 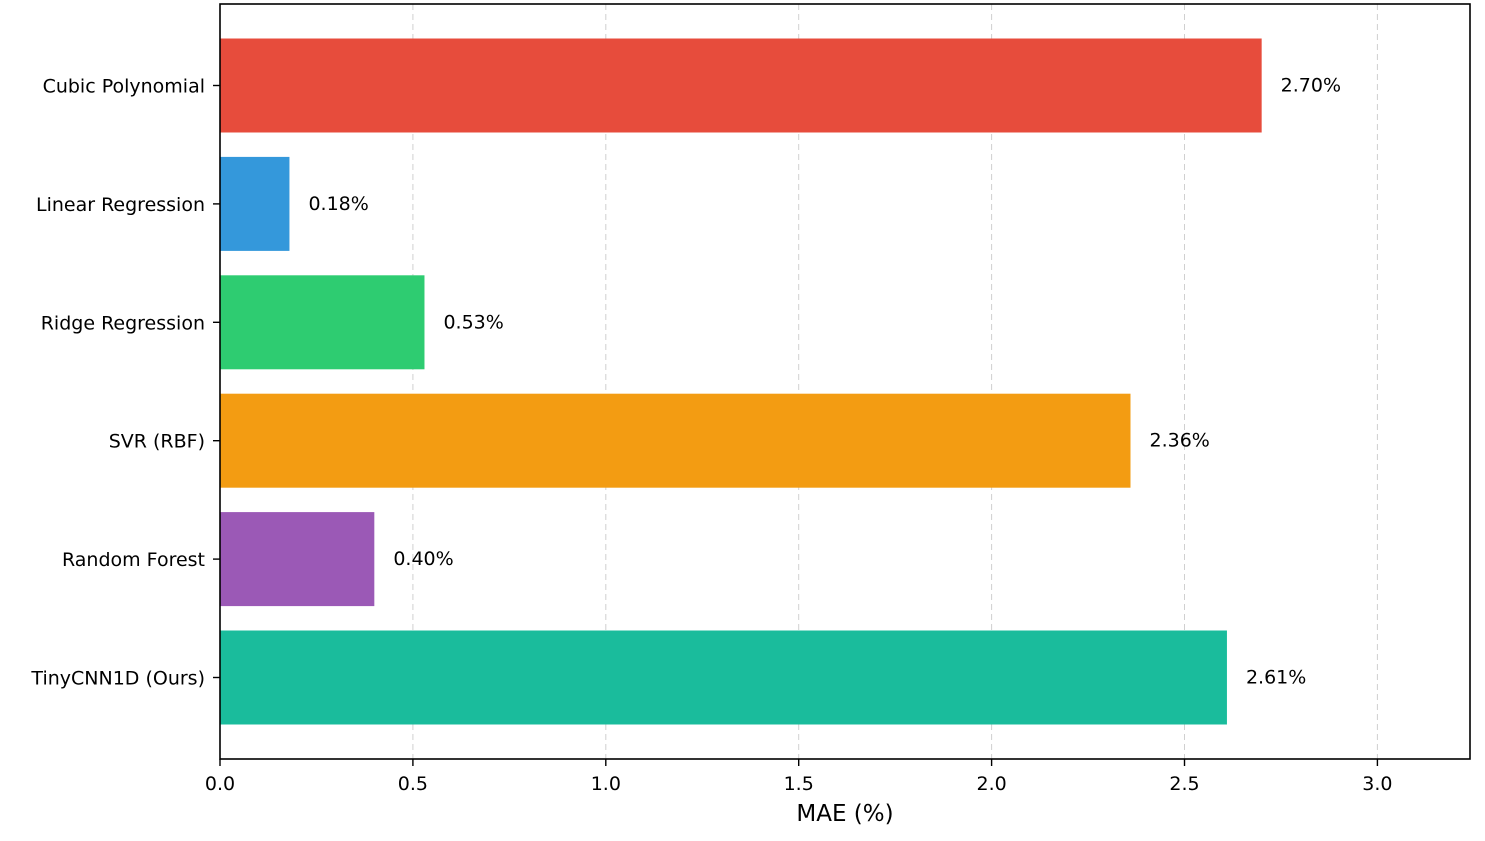 What do you see at coordinates (338, 204) in the screenshot?
I see `bar-value-label: 0.18%` at bounding box center [338, 204].